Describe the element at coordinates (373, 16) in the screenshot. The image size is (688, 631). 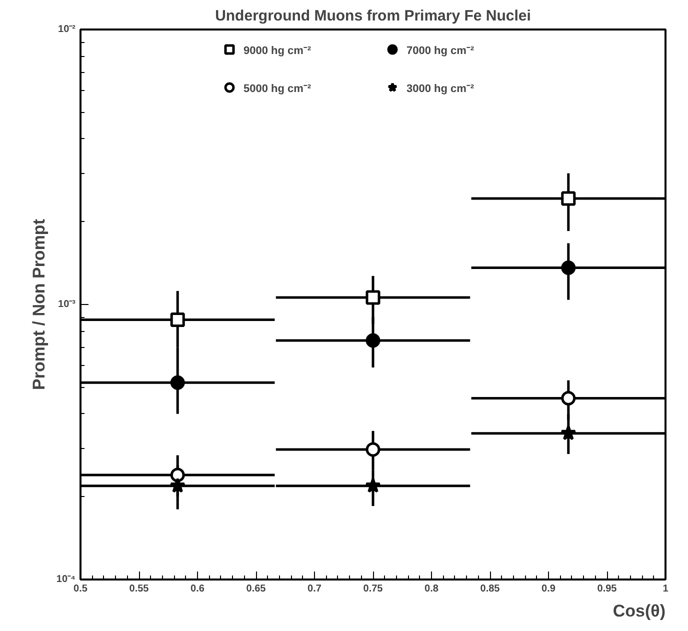
I see `chart-title: Underground Muons from Primary Fe Nuclei` at that location.